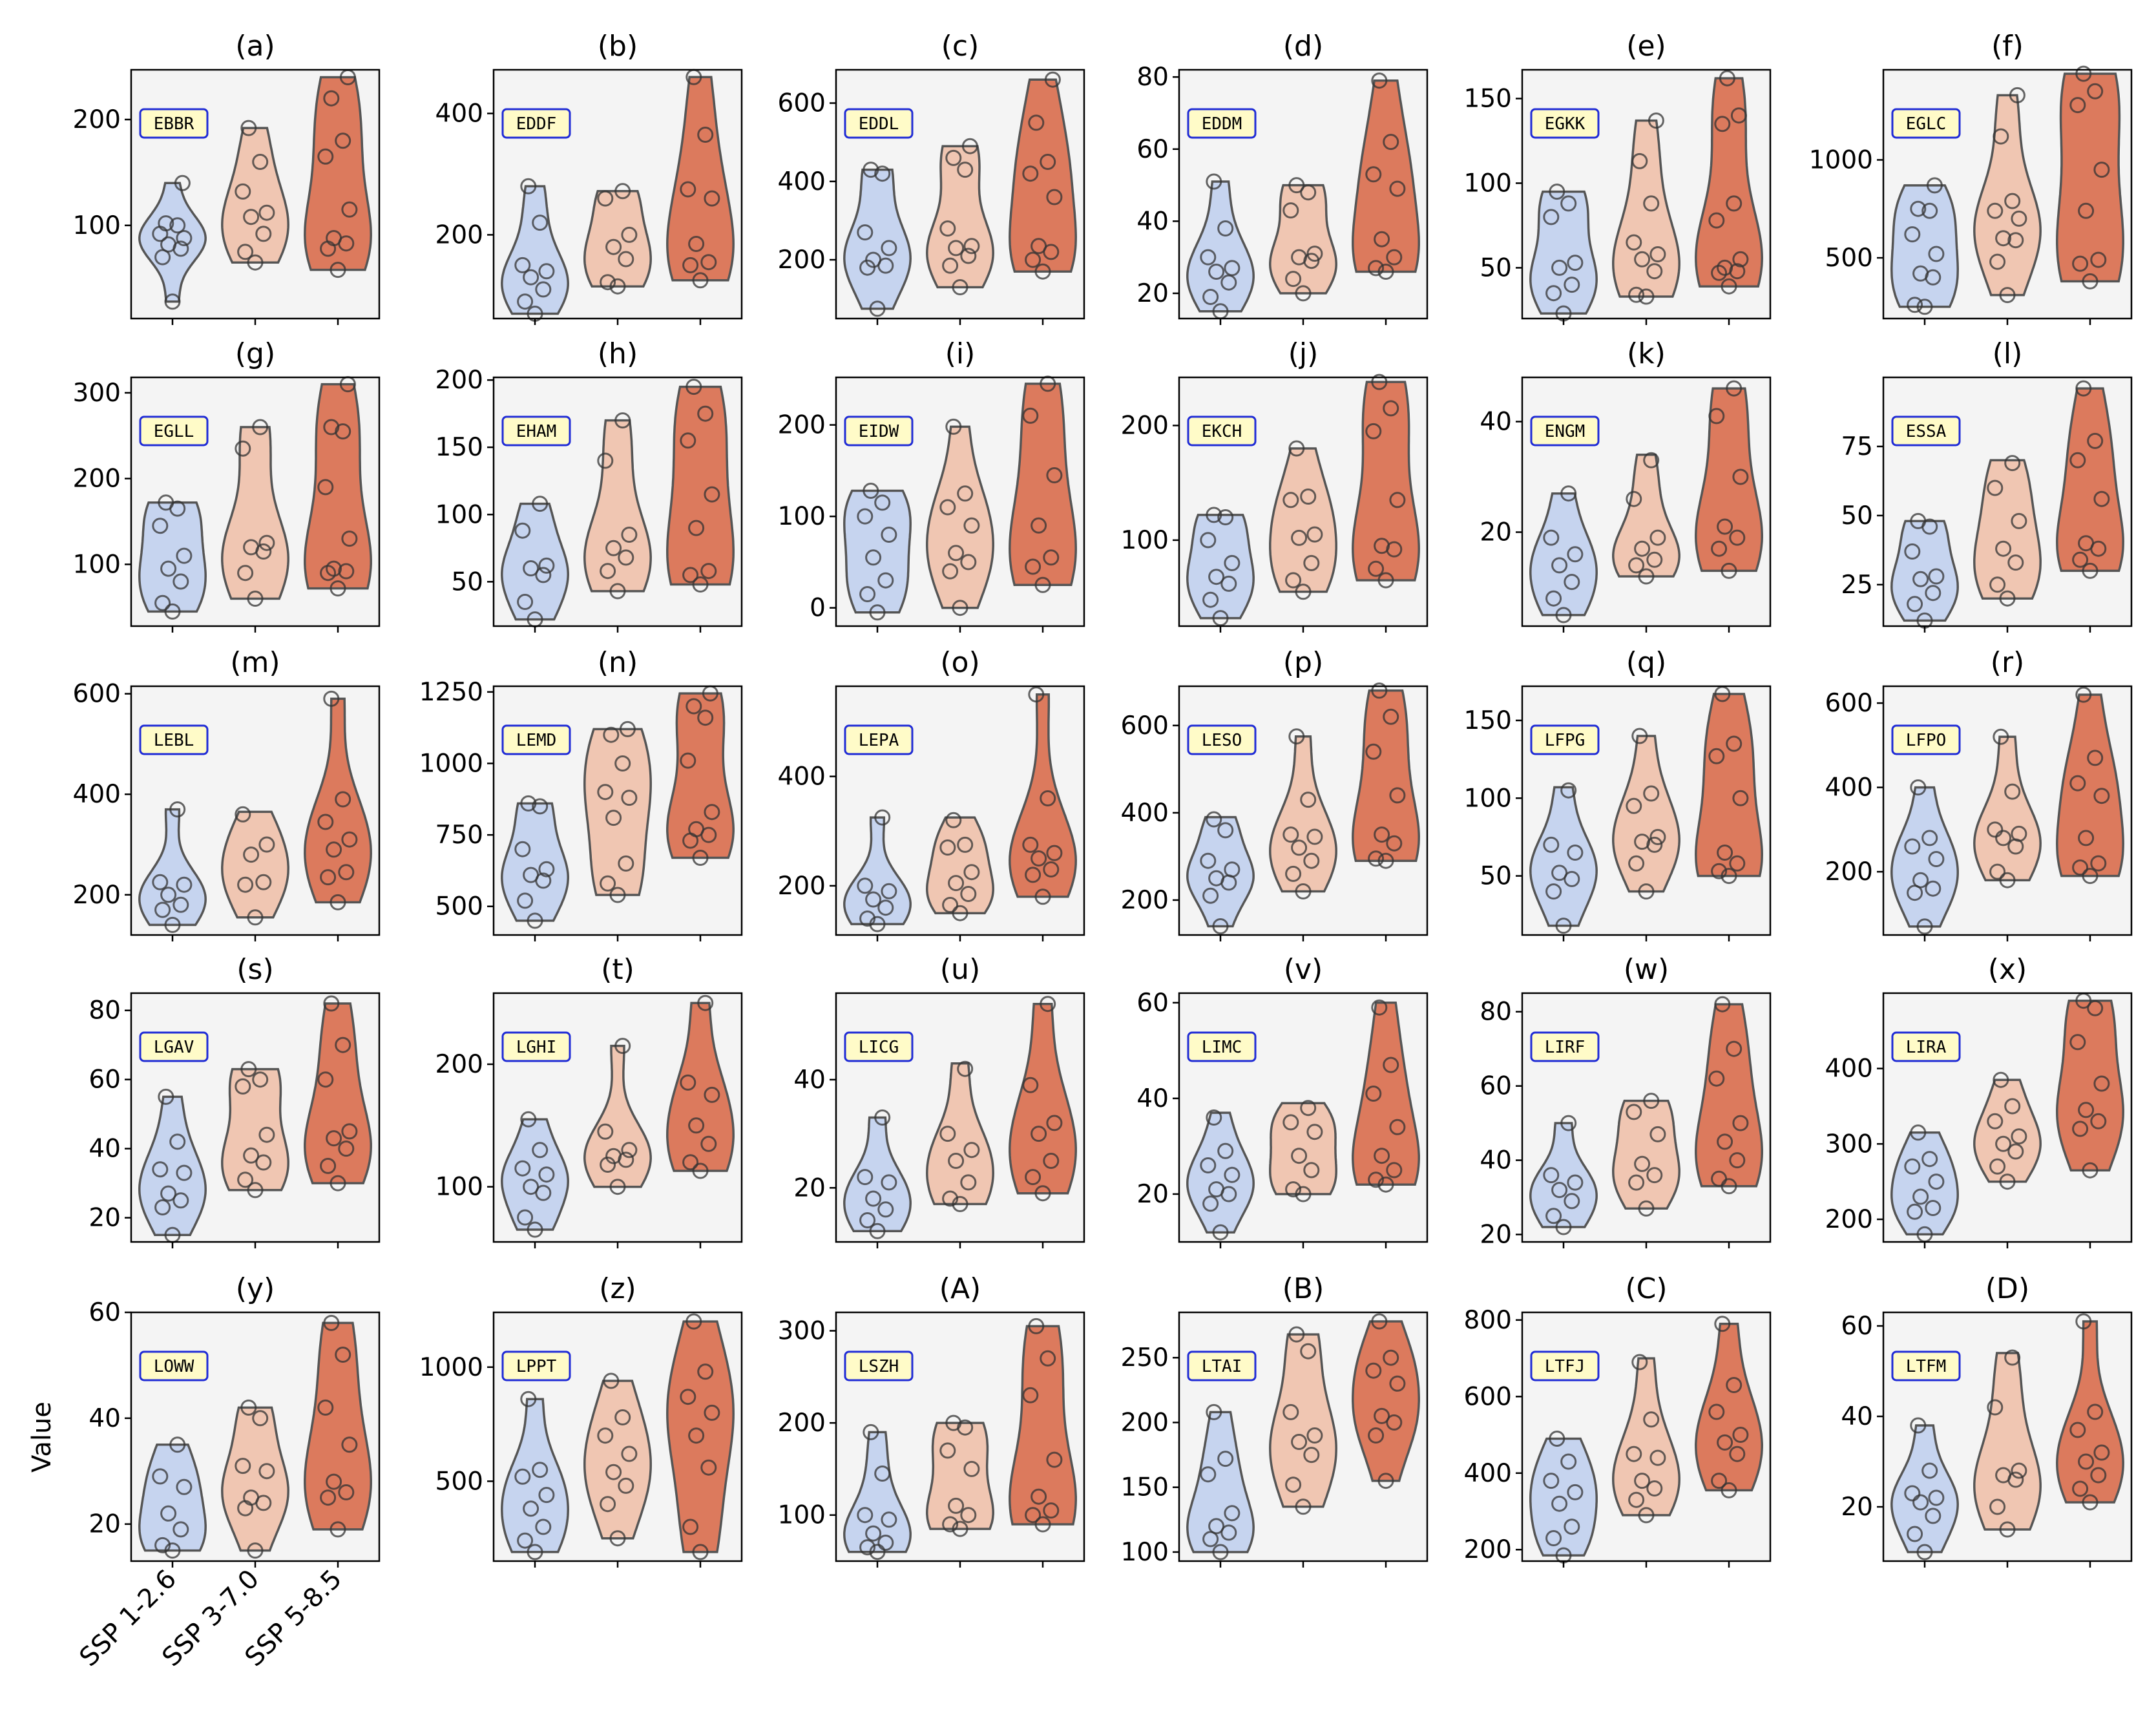  I want to click on y-tick-label: 40, so click(1857, 1416).